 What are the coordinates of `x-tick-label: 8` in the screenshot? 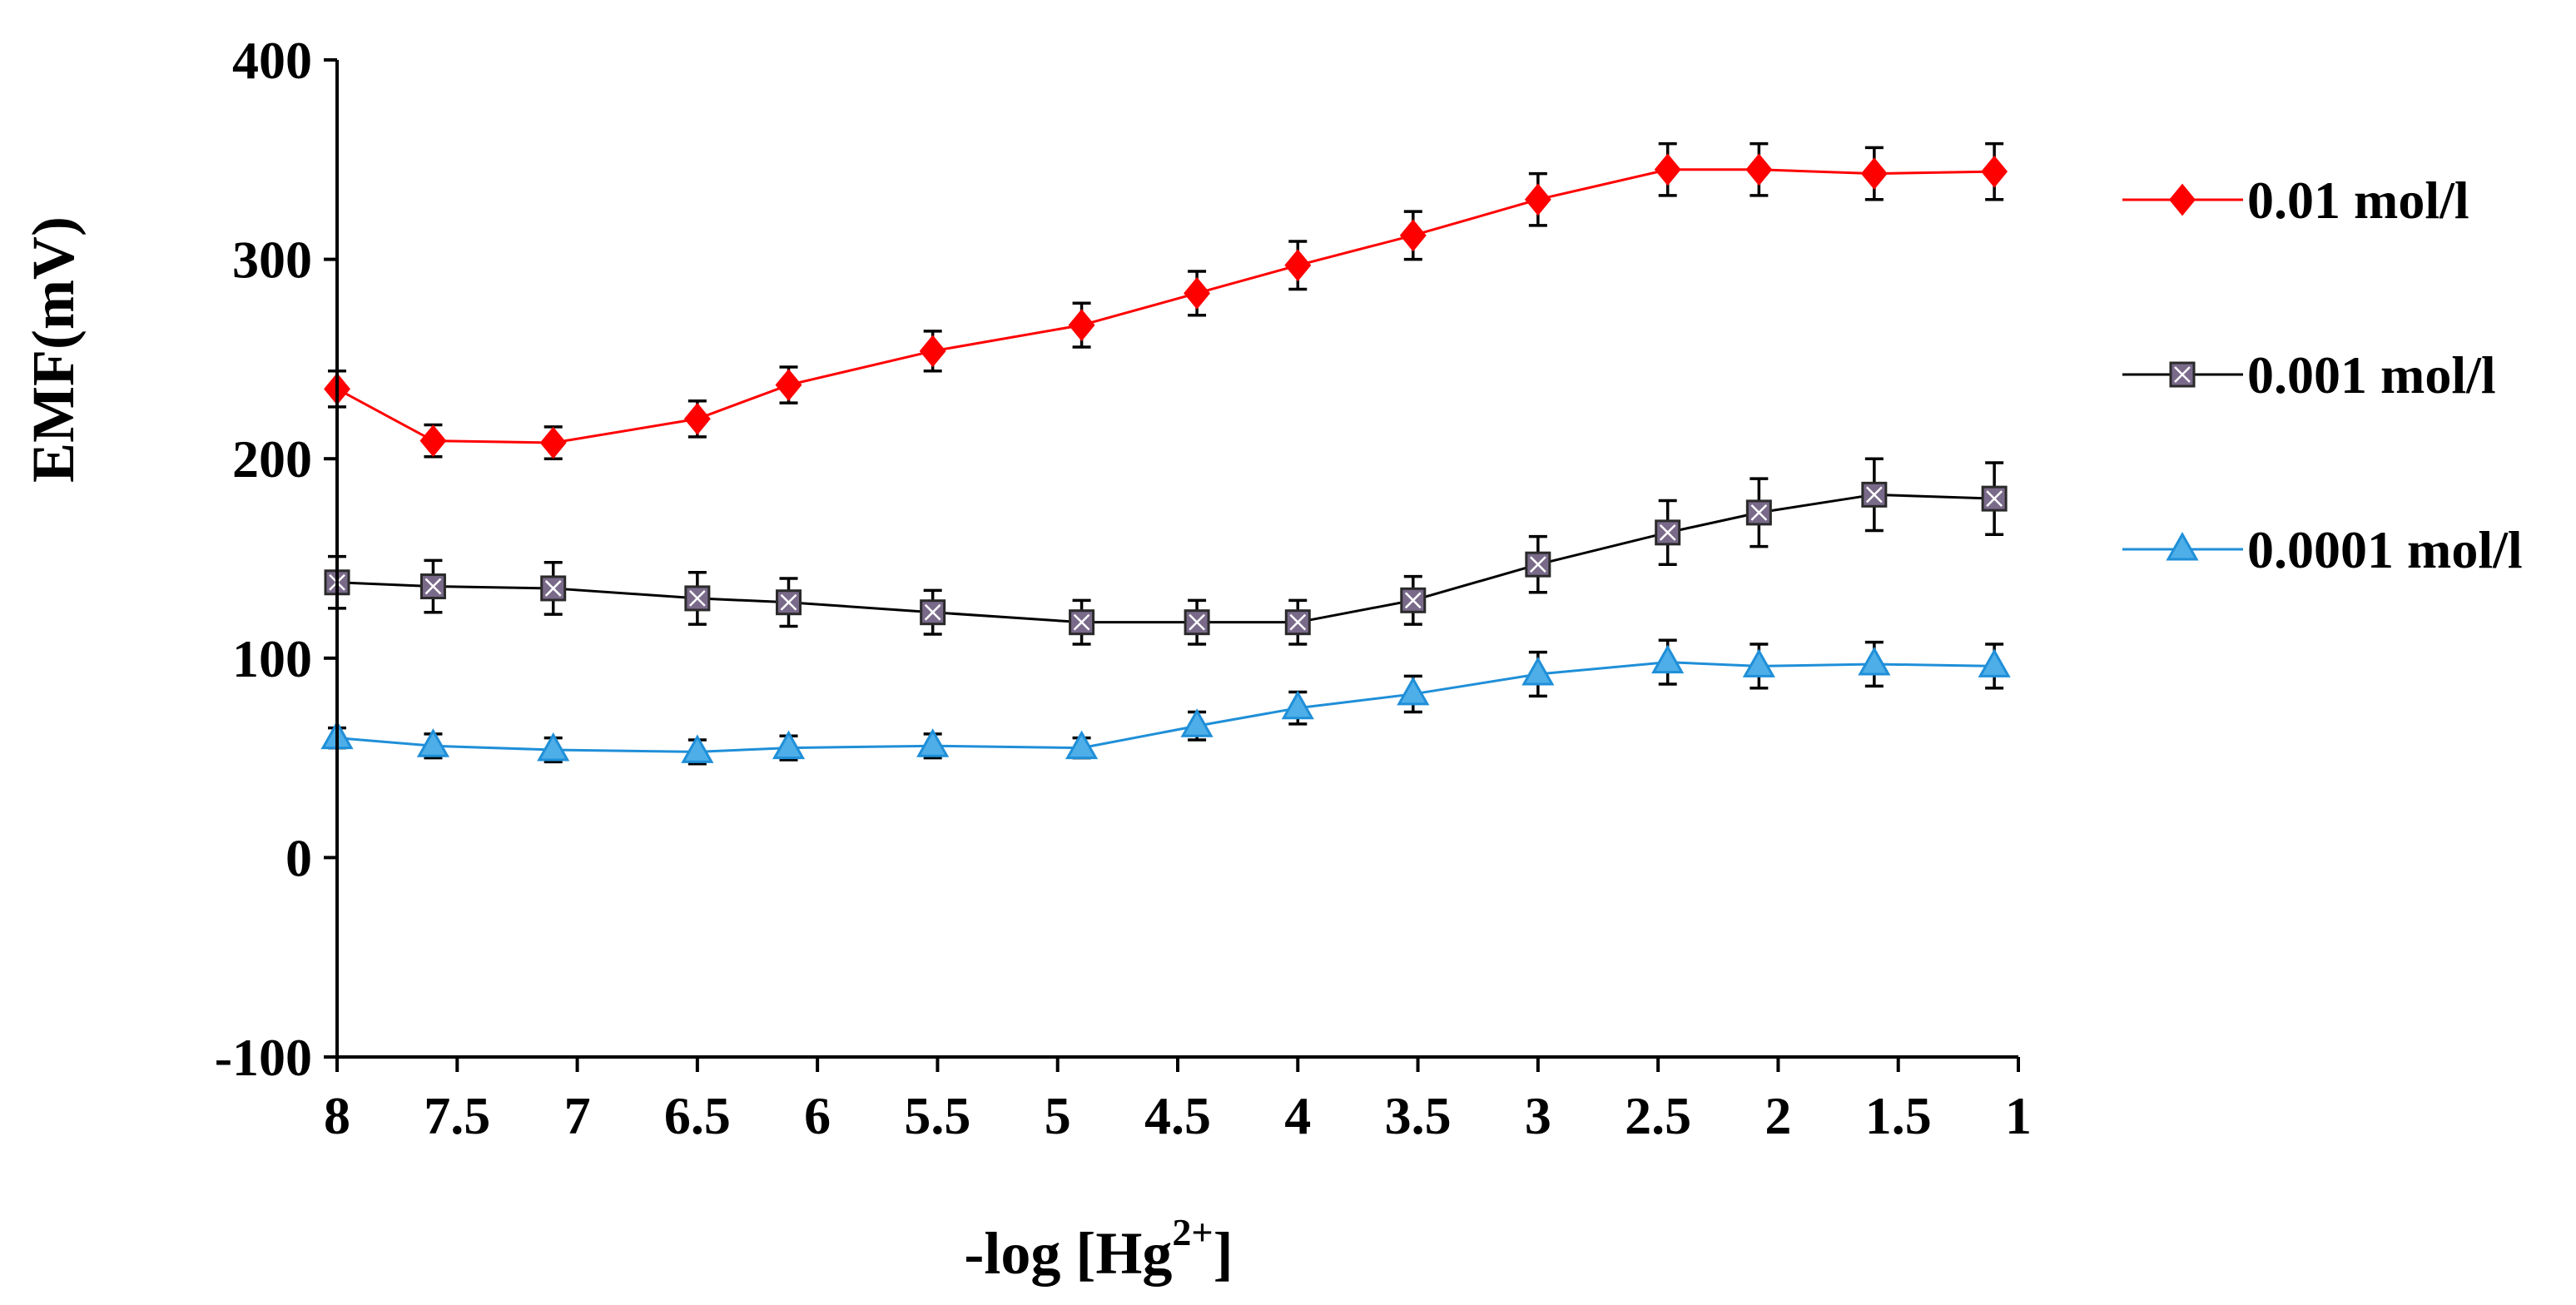 It's located at (337, 1115).